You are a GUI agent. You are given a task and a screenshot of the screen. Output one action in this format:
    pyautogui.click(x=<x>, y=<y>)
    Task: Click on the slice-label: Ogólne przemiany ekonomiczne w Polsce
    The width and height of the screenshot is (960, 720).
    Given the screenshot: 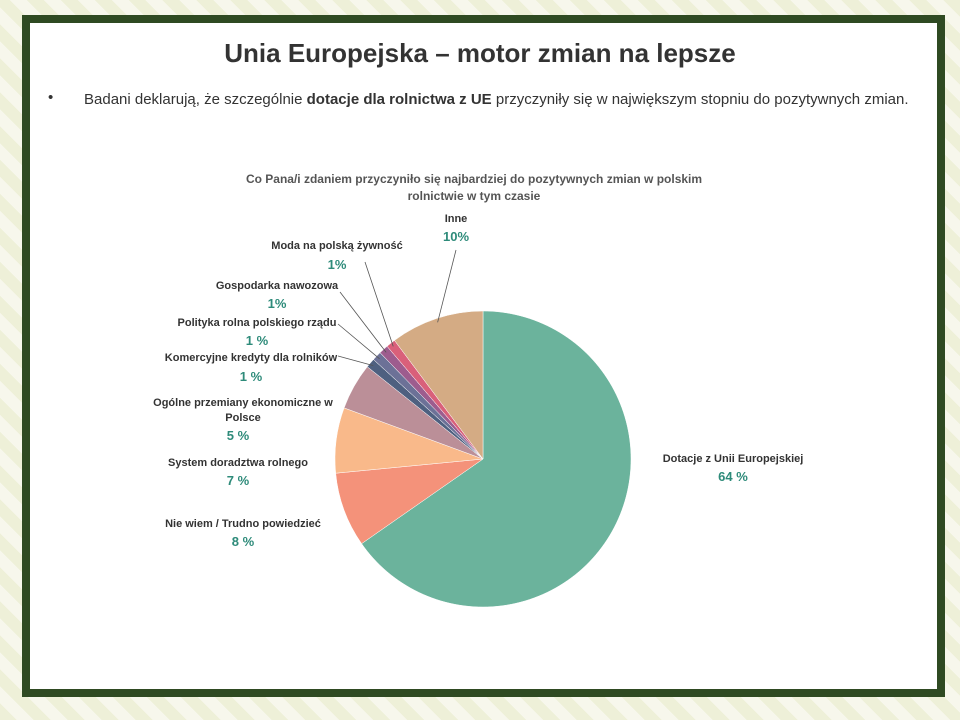 What is the action you would take?
    pyautogui.click(x=243, y=410)
    